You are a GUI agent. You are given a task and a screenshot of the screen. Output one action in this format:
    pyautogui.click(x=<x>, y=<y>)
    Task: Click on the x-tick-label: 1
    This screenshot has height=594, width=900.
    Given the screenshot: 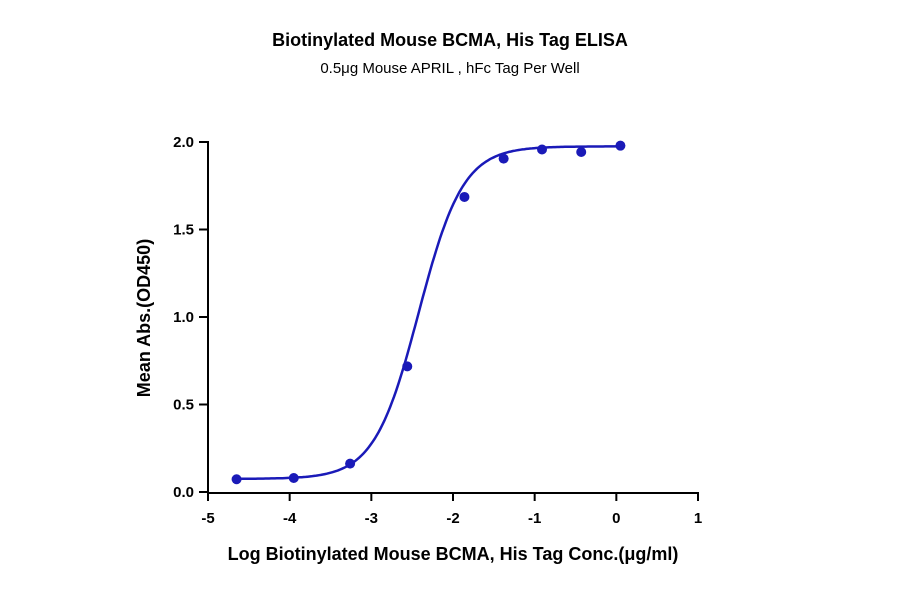 What is the action you would take?
    pyautogui.click(x=698, y=518)
    